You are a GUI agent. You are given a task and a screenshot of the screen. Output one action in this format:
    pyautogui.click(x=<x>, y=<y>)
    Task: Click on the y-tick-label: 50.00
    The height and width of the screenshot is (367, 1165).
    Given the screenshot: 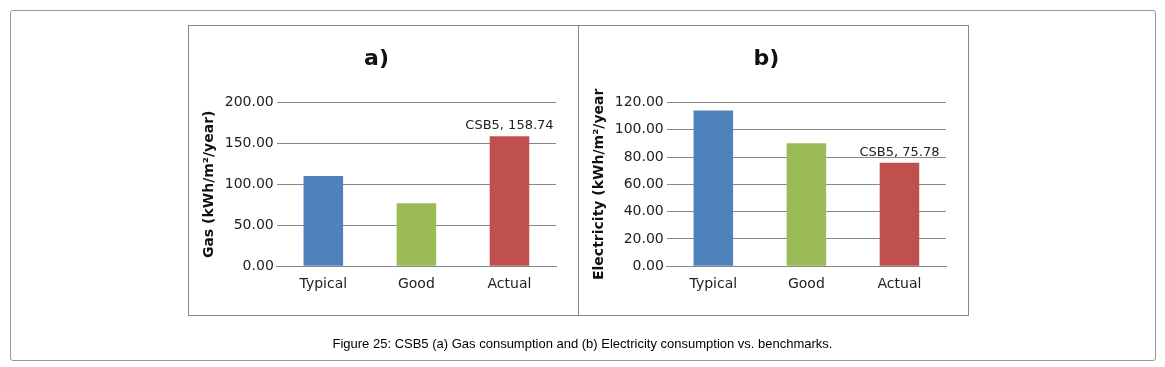 What is the action you would take?
    pyautogui.click(x=253, y=223)
    